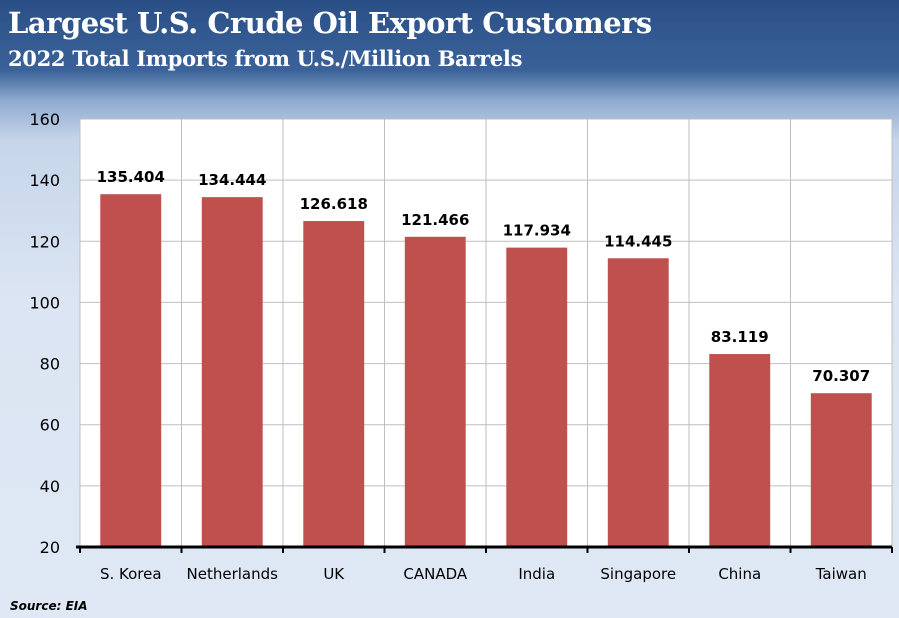 The height and width of the screenshot is (618, 899). I want to click on y-tick-label: 20, so click(50, 547).